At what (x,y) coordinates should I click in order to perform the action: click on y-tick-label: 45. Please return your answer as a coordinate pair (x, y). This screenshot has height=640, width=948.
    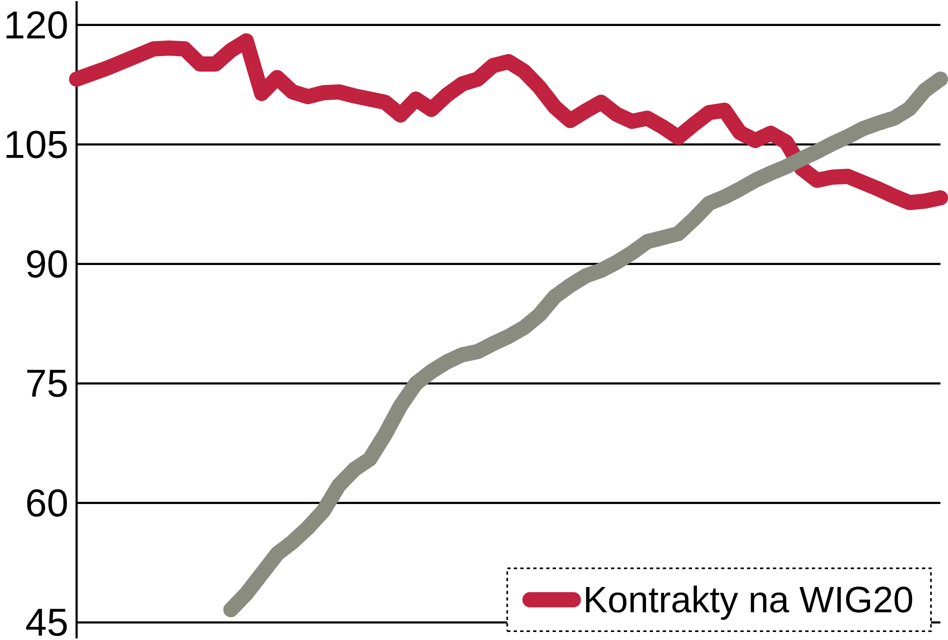
    Looking at the image, I should click on (46, 622).